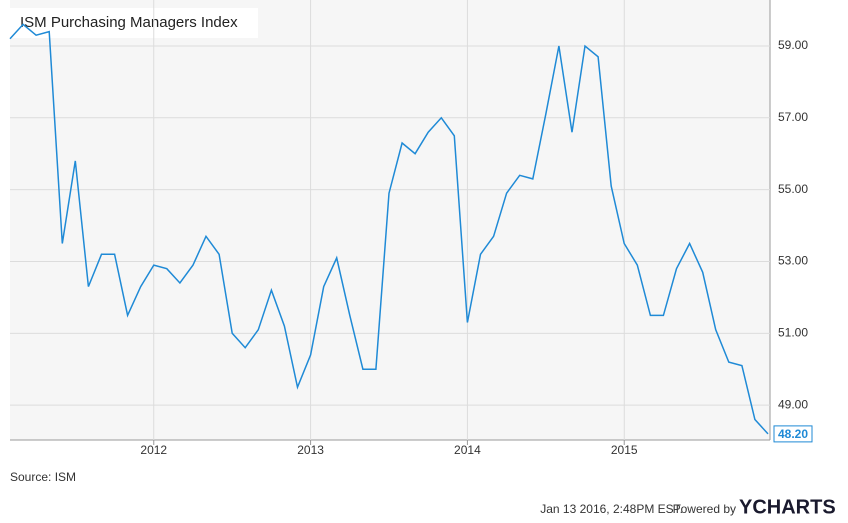 This screenshot has width=848, height=523. Describe the element at coordinates (793, 332) in the screenshot. I see `y-tick-label: 51.00` at that location.